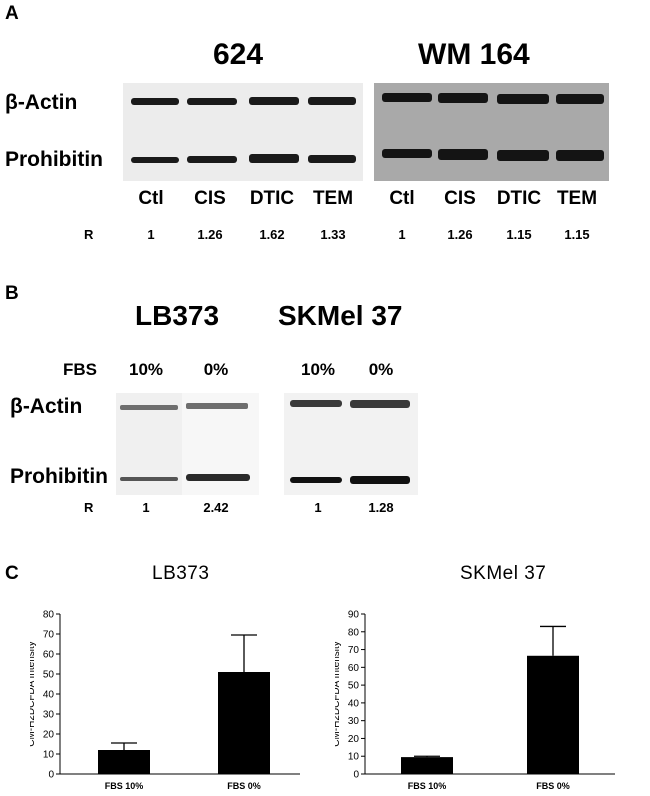  Describe the element at coordinates (59, 476) in the screenshot. I see `panel-b-prohibitin-label: Prohibitin` at that location.